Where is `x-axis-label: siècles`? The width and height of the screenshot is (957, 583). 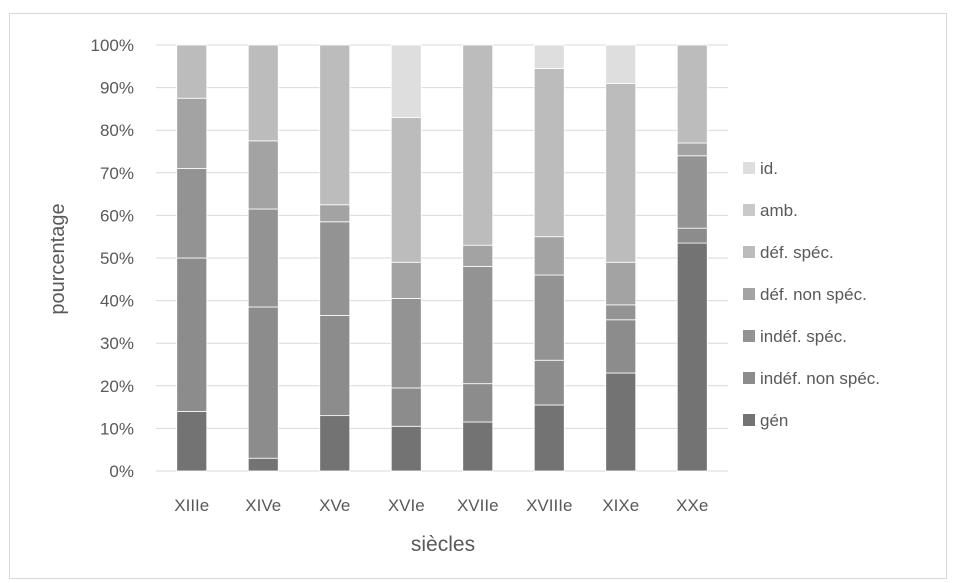 x-axis-label: siècles is located at coordinates (443, 544).